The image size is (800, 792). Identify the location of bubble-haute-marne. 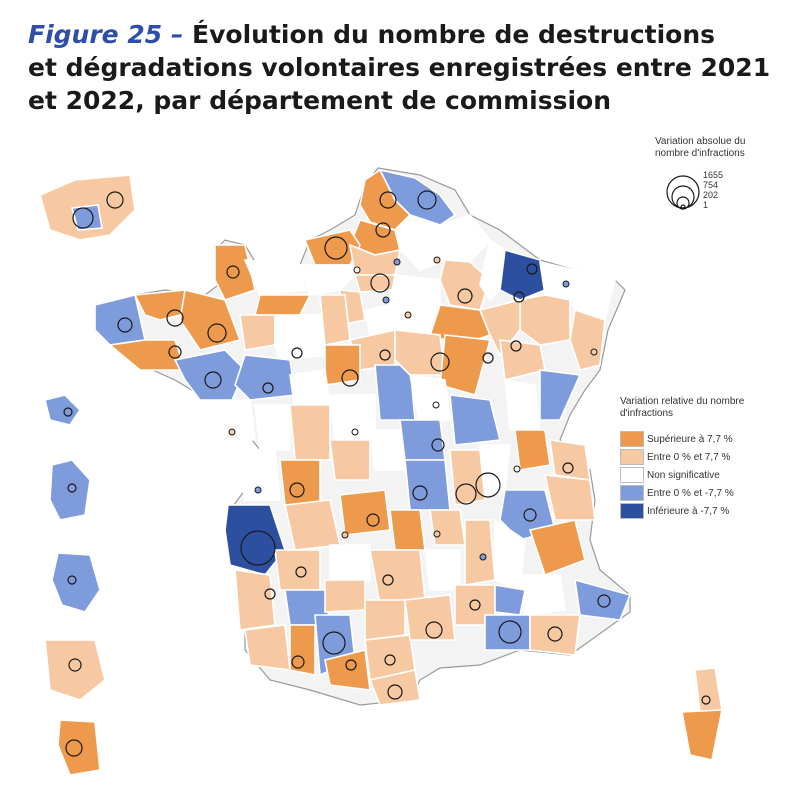
(516, 346).